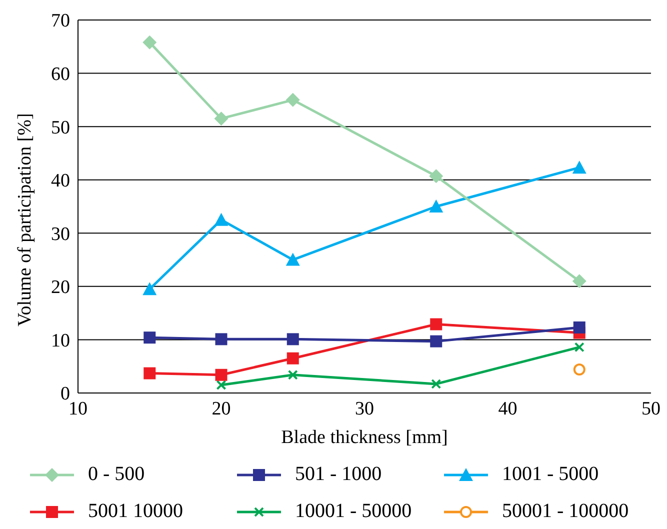 The image size is (667, 529). Describe the element at coordinates (60, 181) in the screenshot. I see `y-tick-label: 40` at that location.